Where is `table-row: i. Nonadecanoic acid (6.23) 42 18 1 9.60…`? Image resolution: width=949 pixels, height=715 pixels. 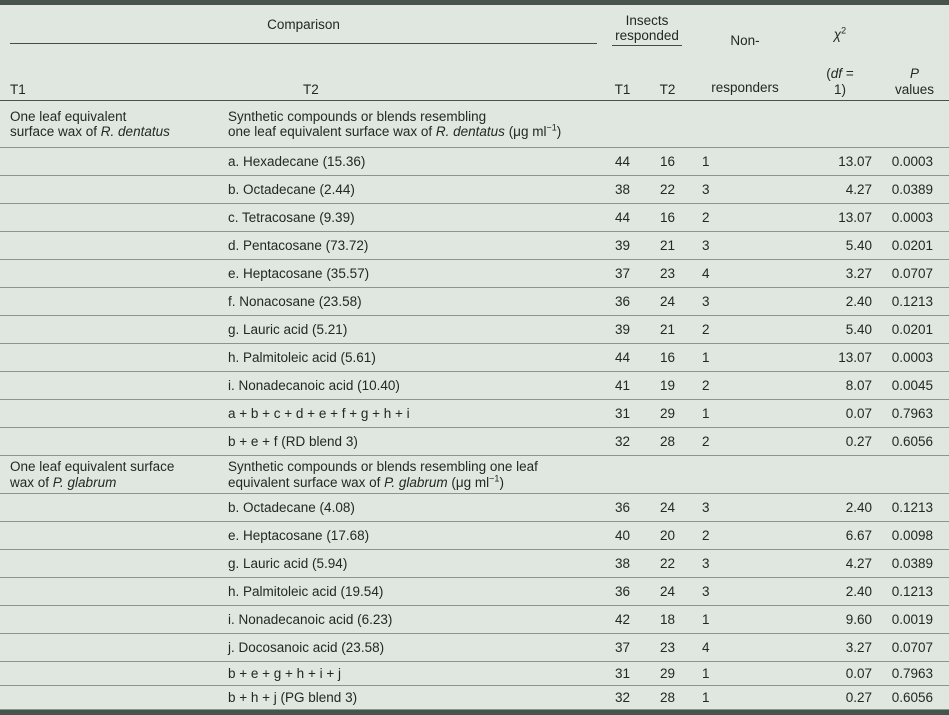
table-row: i. Nonadecanoic acid (6.23) 42 18 1 9.60… is located at coordinates (474, 620).